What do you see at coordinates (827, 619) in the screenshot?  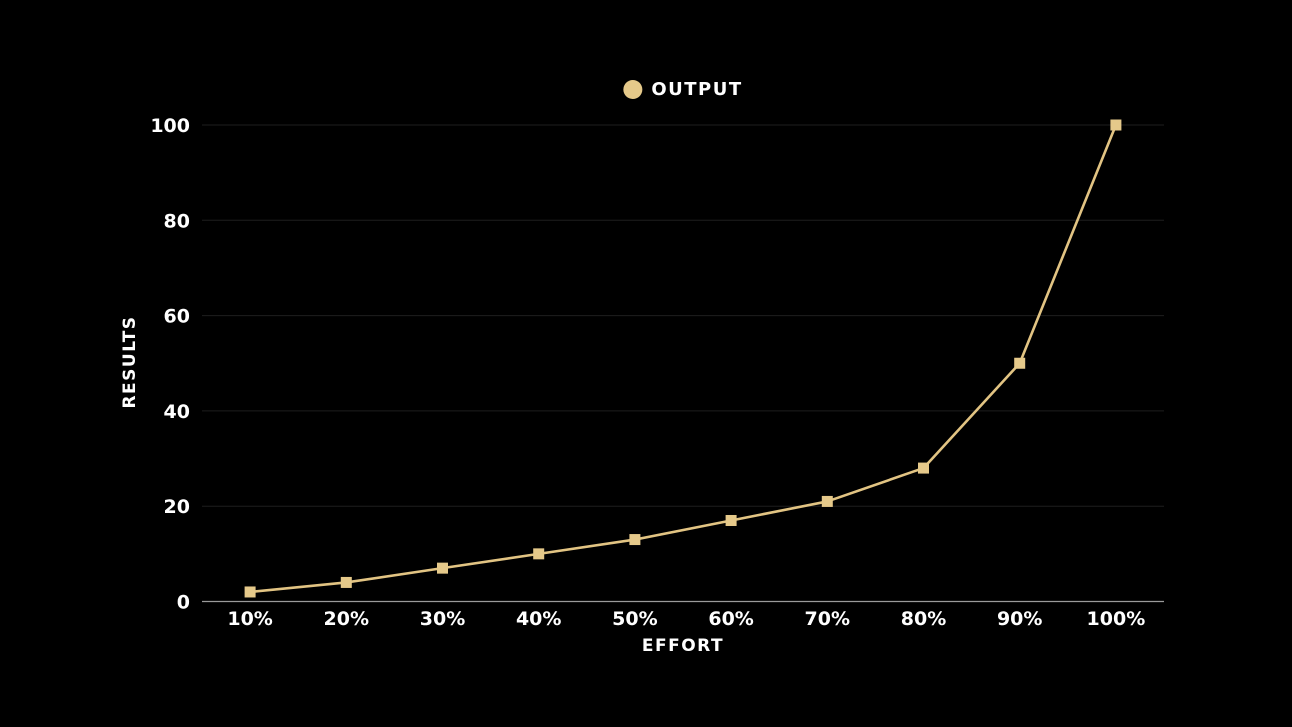 I see `x-tick-label: 70%` at bounding box center [827, 619].